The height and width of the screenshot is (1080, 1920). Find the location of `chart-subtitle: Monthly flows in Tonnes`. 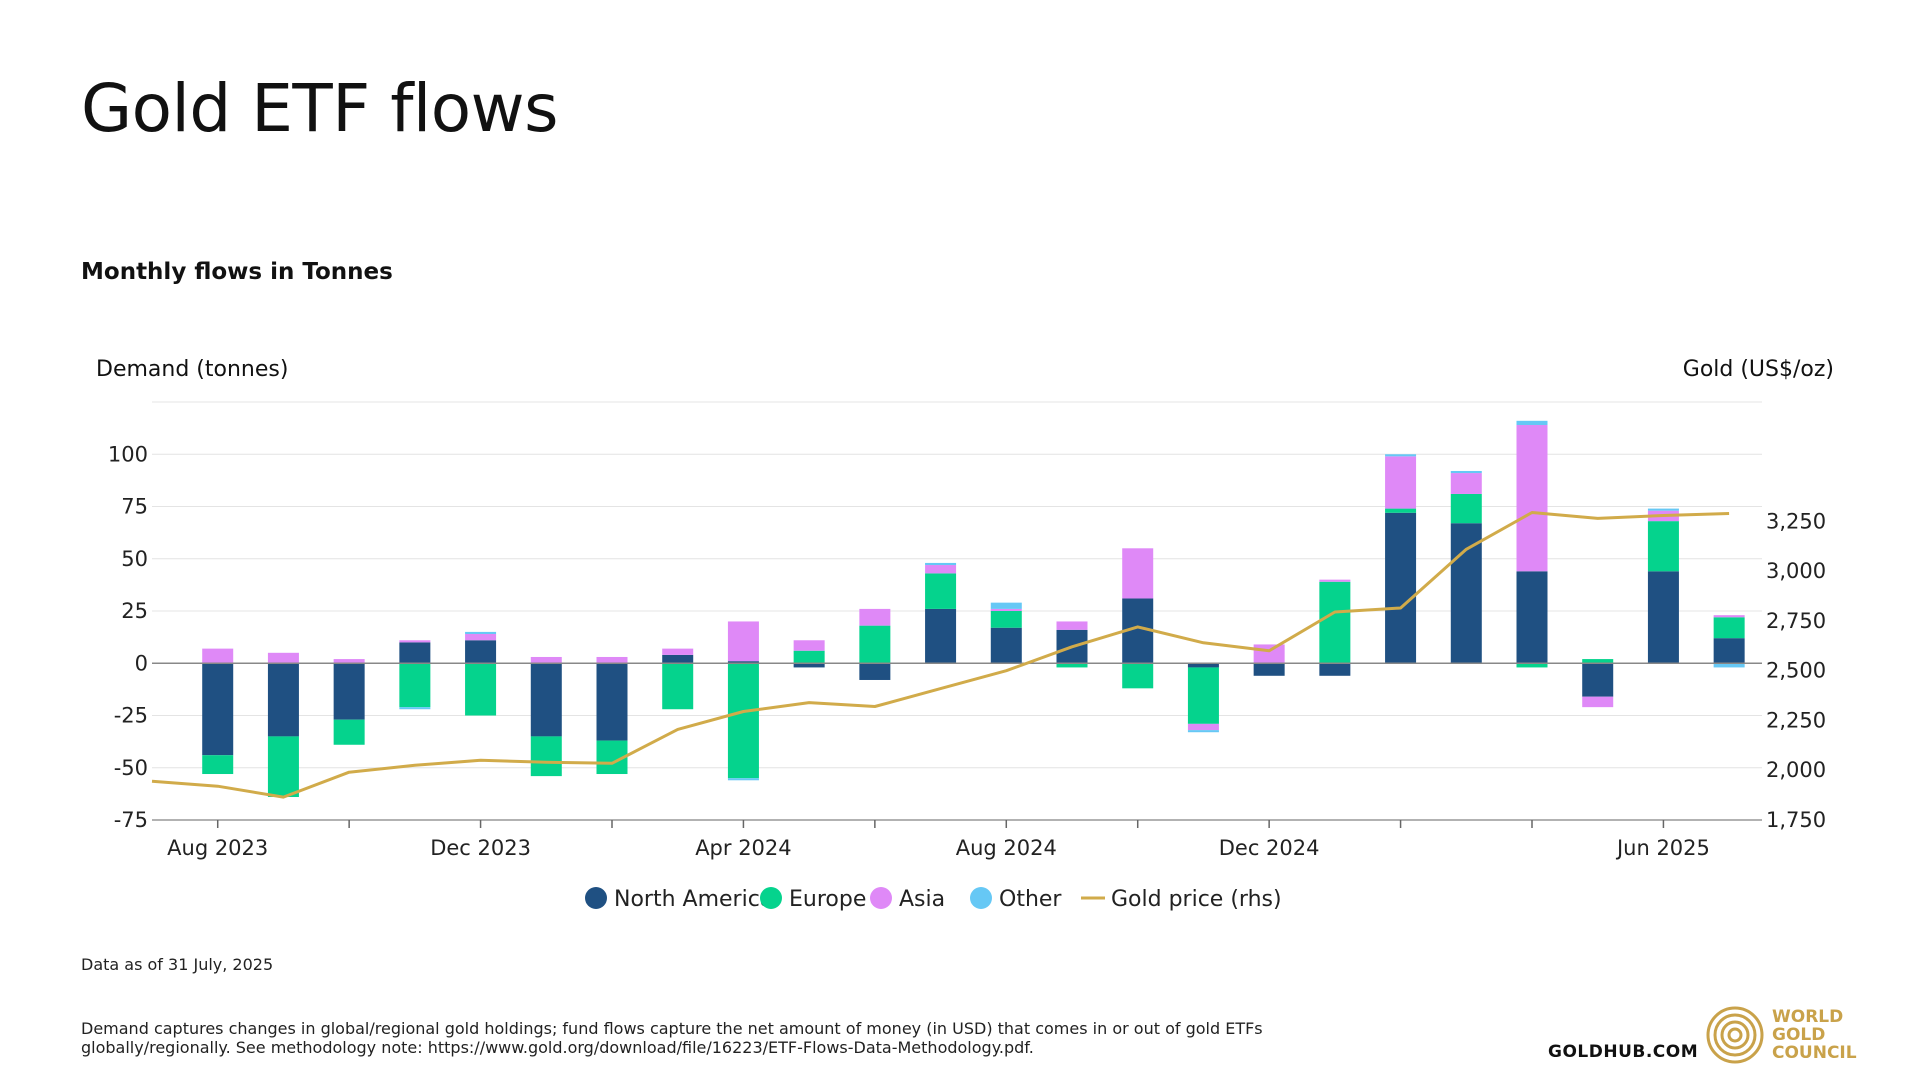

chart-subtitle: Monthly flows in Tonnes is located at coordinates (237, 272).